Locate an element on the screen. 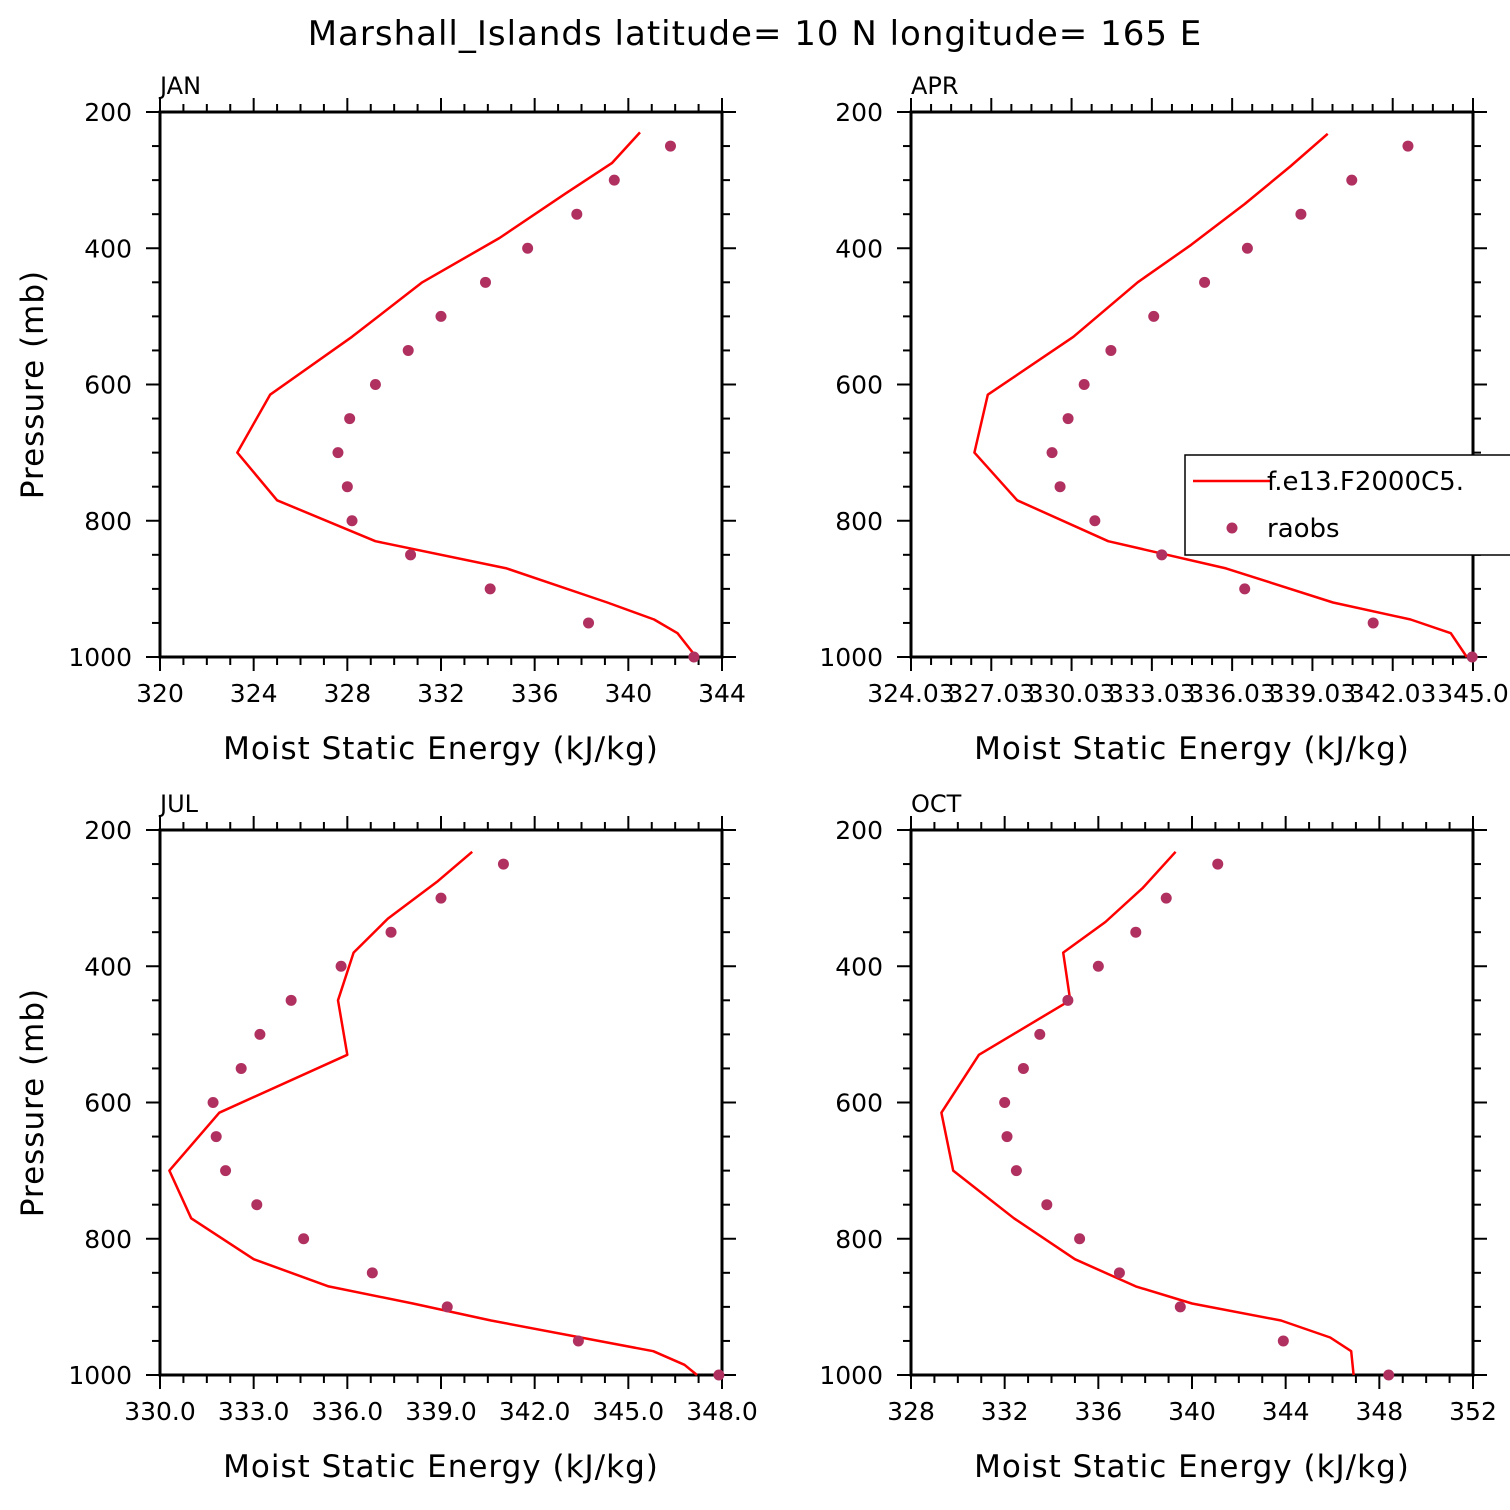 This screenshot has height=1510, width=1510. legend: f.e13.F2000C5. raobs is located at coordinates (1347, 505).